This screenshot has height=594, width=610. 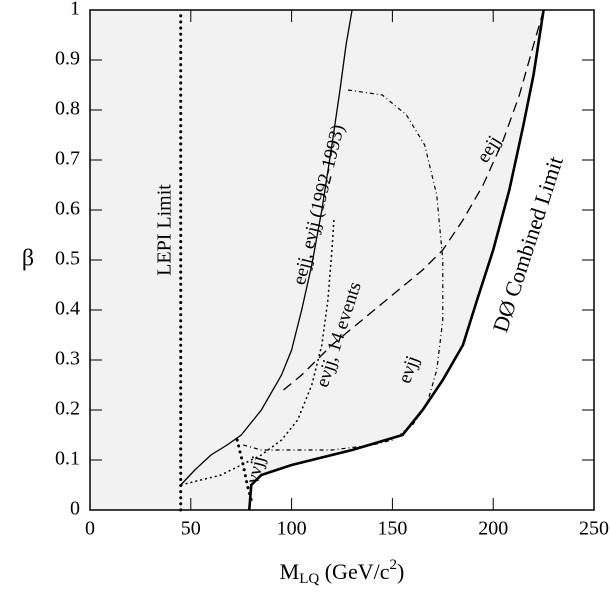 I want to click on y-tick-label: 0.7, so click(x=67, y=159).